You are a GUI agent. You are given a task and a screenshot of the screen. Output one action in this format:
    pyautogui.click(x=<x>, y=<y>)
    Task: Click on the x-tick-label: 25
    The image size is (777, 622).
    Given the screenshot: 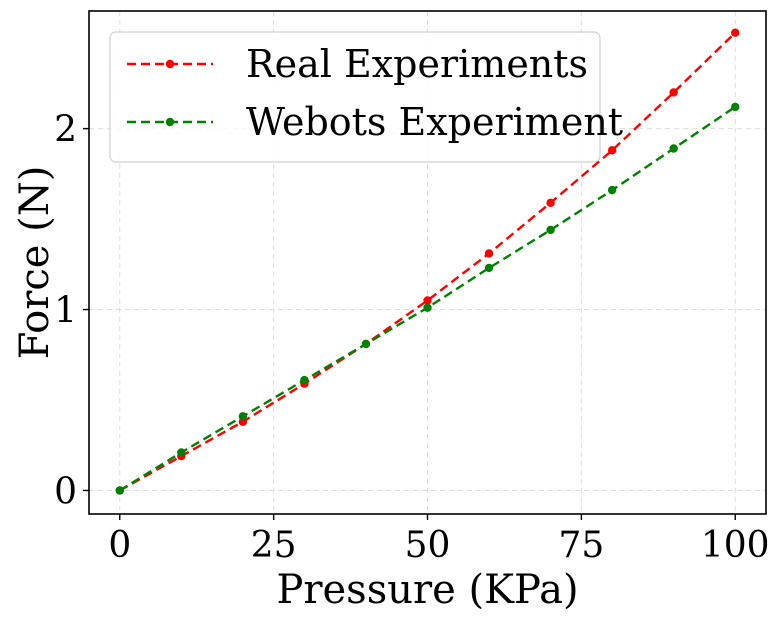 What is the action you would take?
    pyautogui.click(x=274, y=545)
    